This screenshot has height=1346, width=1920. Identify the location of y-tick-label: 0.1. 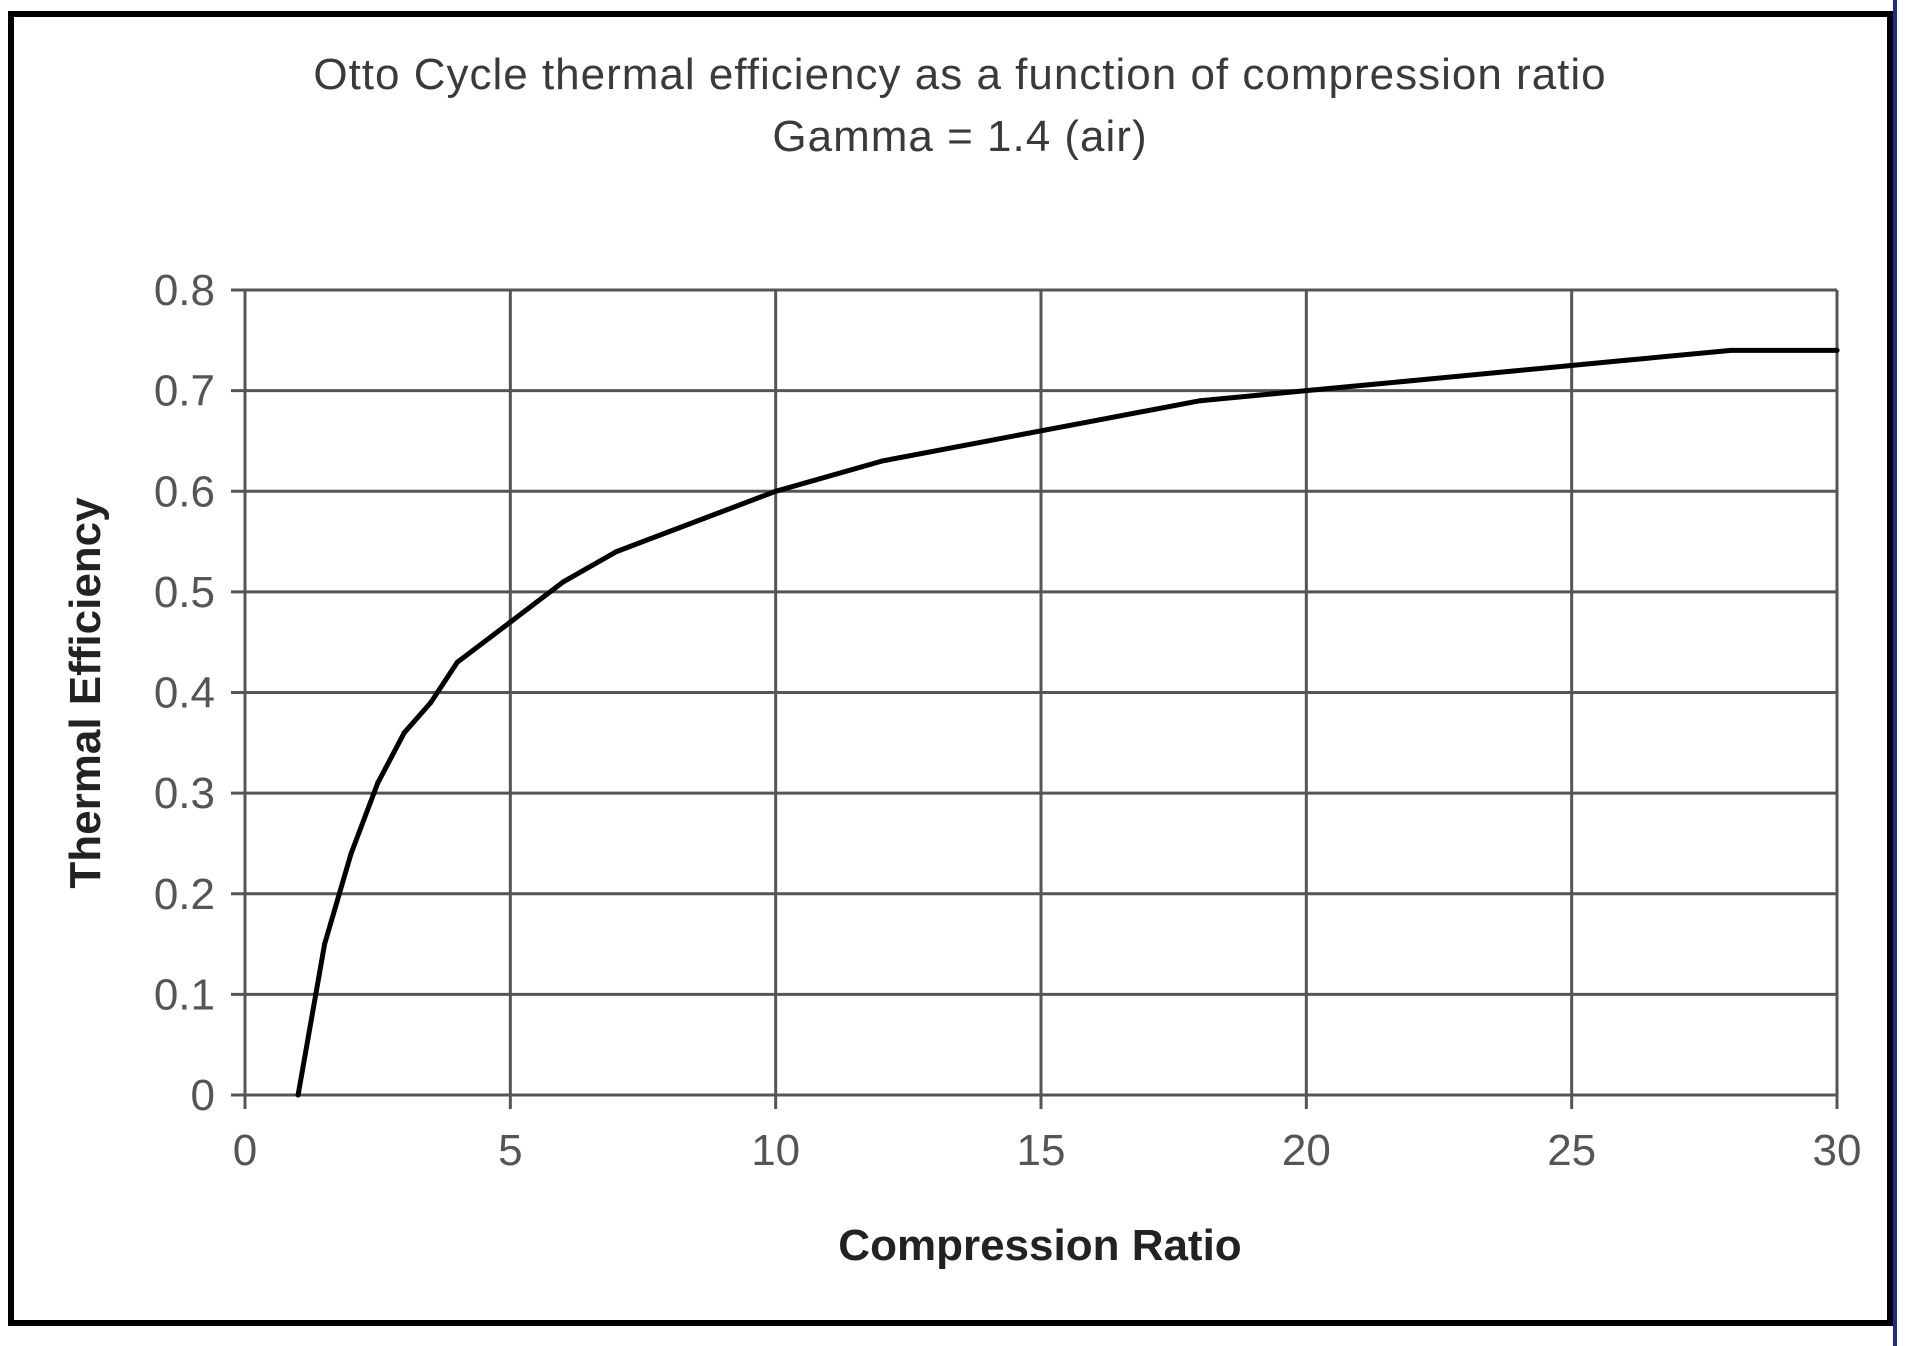
(184, 994).